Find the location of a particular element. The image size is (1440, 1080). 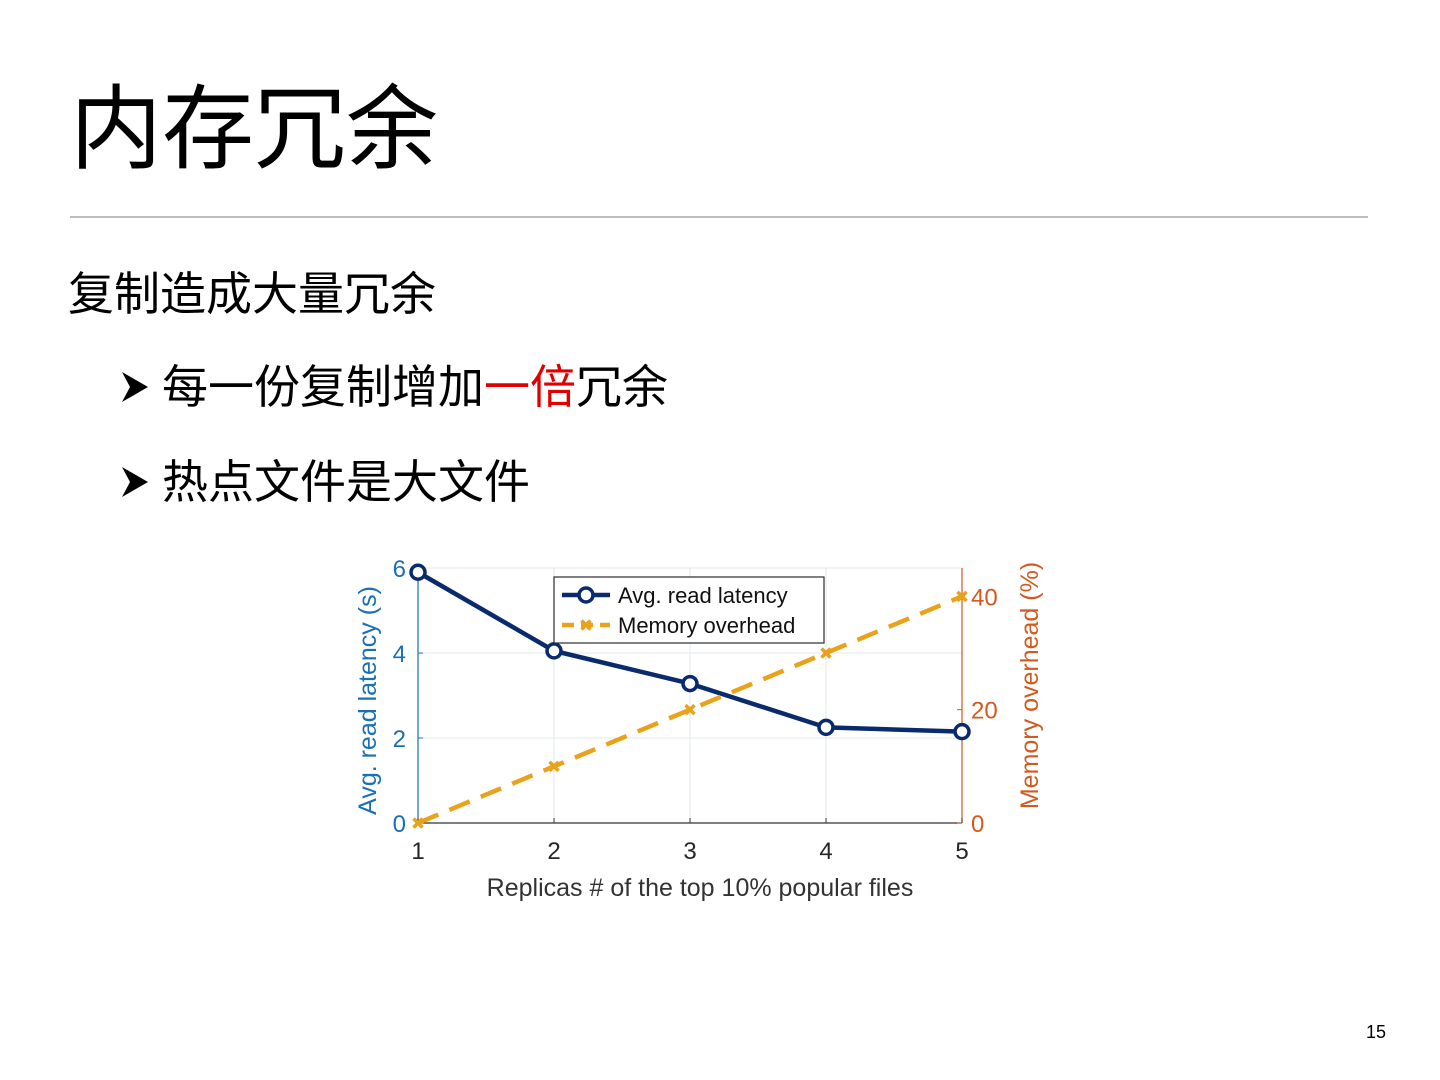

legend-entry-label: Avg. read latency is located at coordinates (703, 595).